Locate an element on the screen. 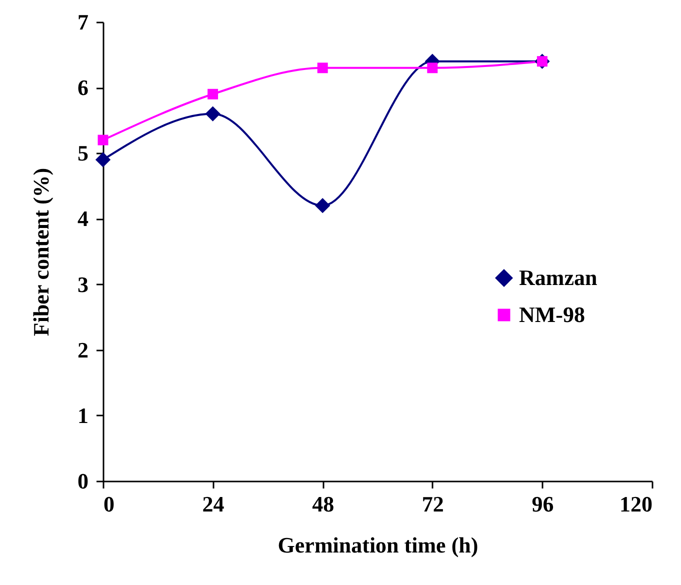 The width and height of the screenshot is (681, 585). x-axis-title: Germination time (h) is located at coordinates (378, 545).